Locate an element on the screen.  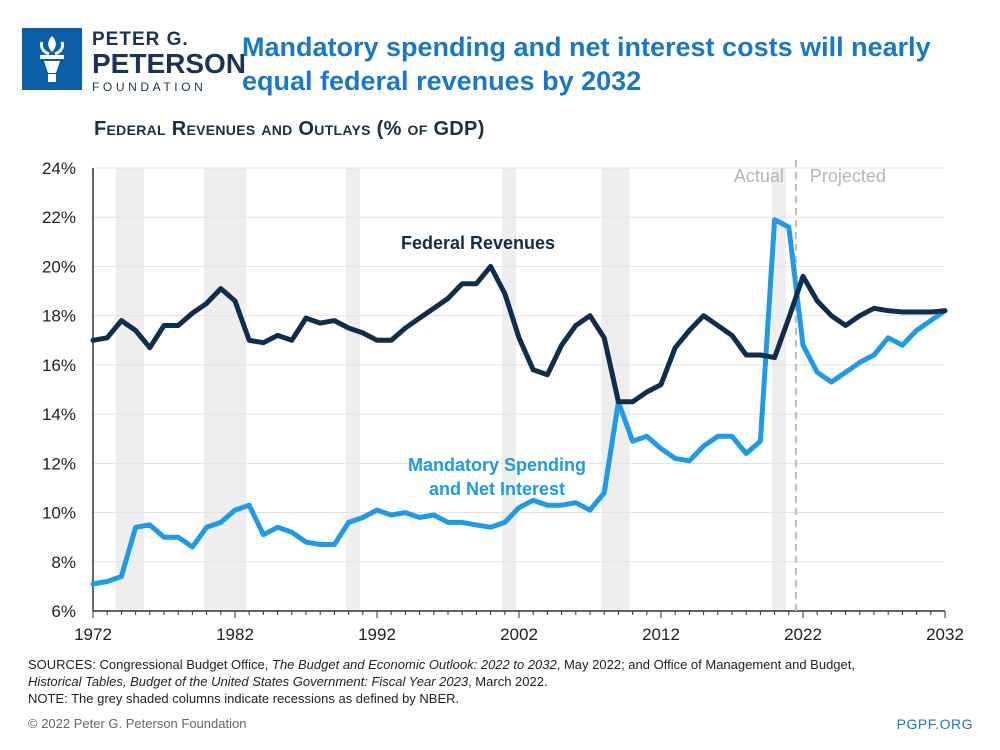
sources-label: SOURCES: Congressional Budget Office, is located at coordinates (150, 664).